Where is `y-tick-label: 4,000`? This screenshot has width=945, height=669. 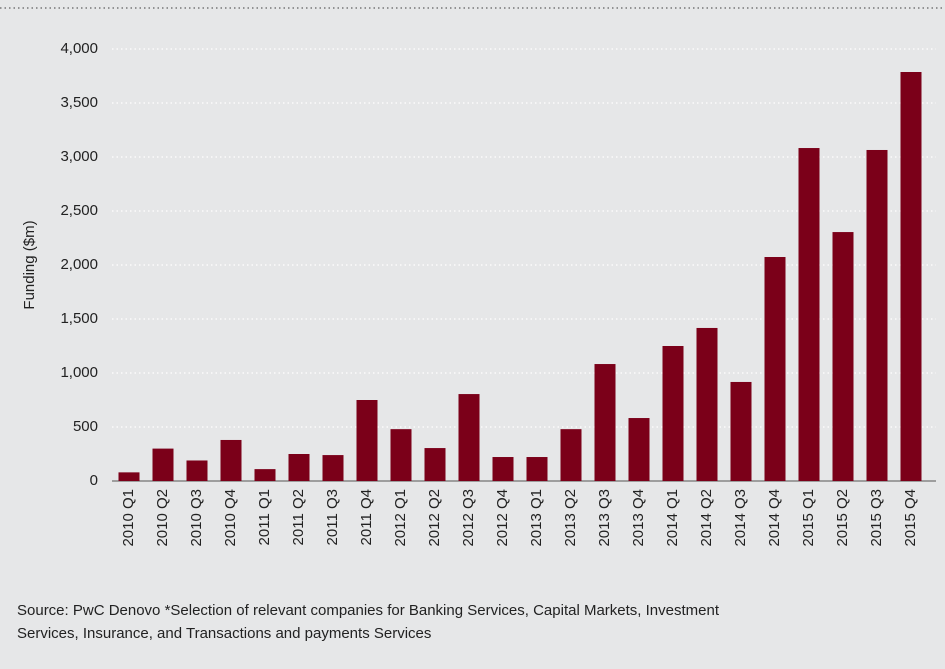
y-tick-label: 4,000 is located at coordinates (79, 48).